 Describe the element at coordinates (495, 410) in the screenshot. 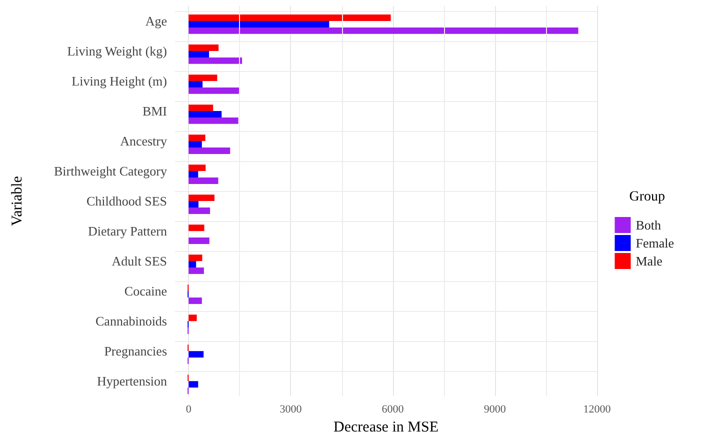

I see `x-tick-label: 9000` at that location.